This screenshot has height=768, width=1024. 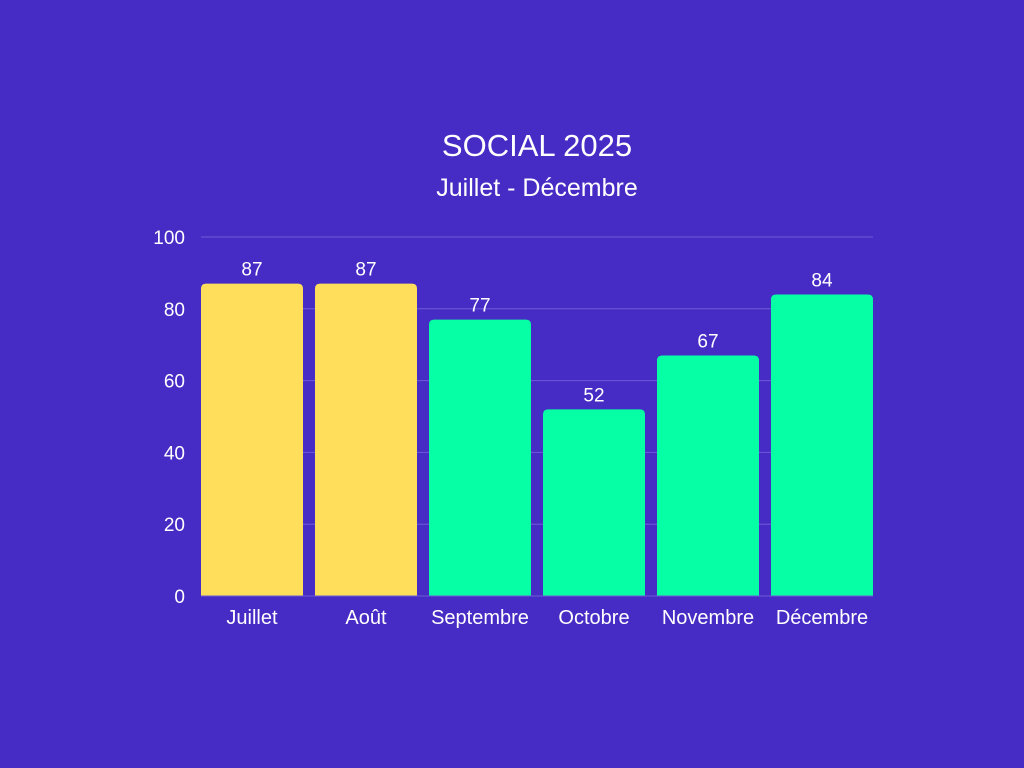 What do you see at coordinates (174, 382) in the screenshot?
I see `y-tick-label: 60` at bounding box center [174, 382].